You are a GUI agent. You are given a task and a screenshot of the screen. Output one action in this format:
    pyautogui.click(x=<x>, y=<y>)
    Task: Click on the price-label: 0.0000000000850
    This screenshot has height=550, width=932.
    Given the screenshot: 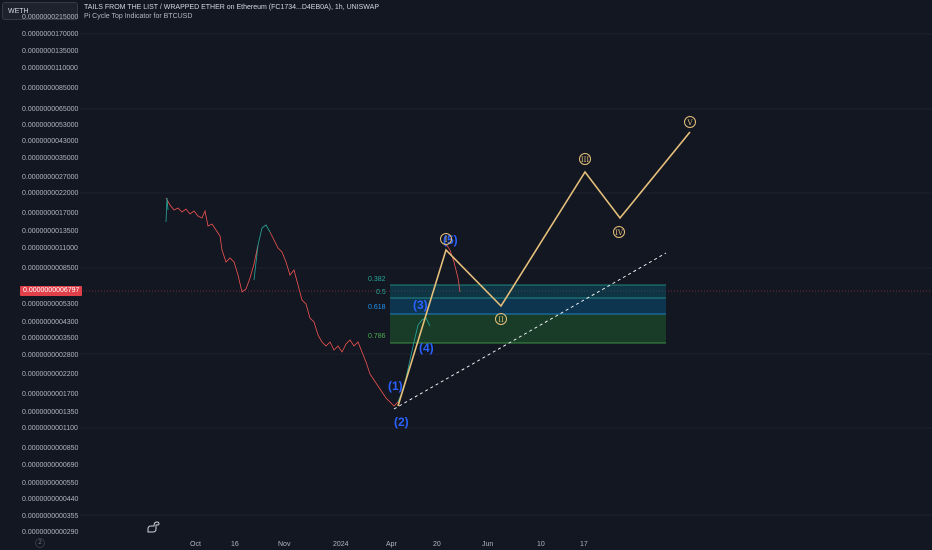 What is the action you would take?
    pyautogui.click(x=50, y=448)
    